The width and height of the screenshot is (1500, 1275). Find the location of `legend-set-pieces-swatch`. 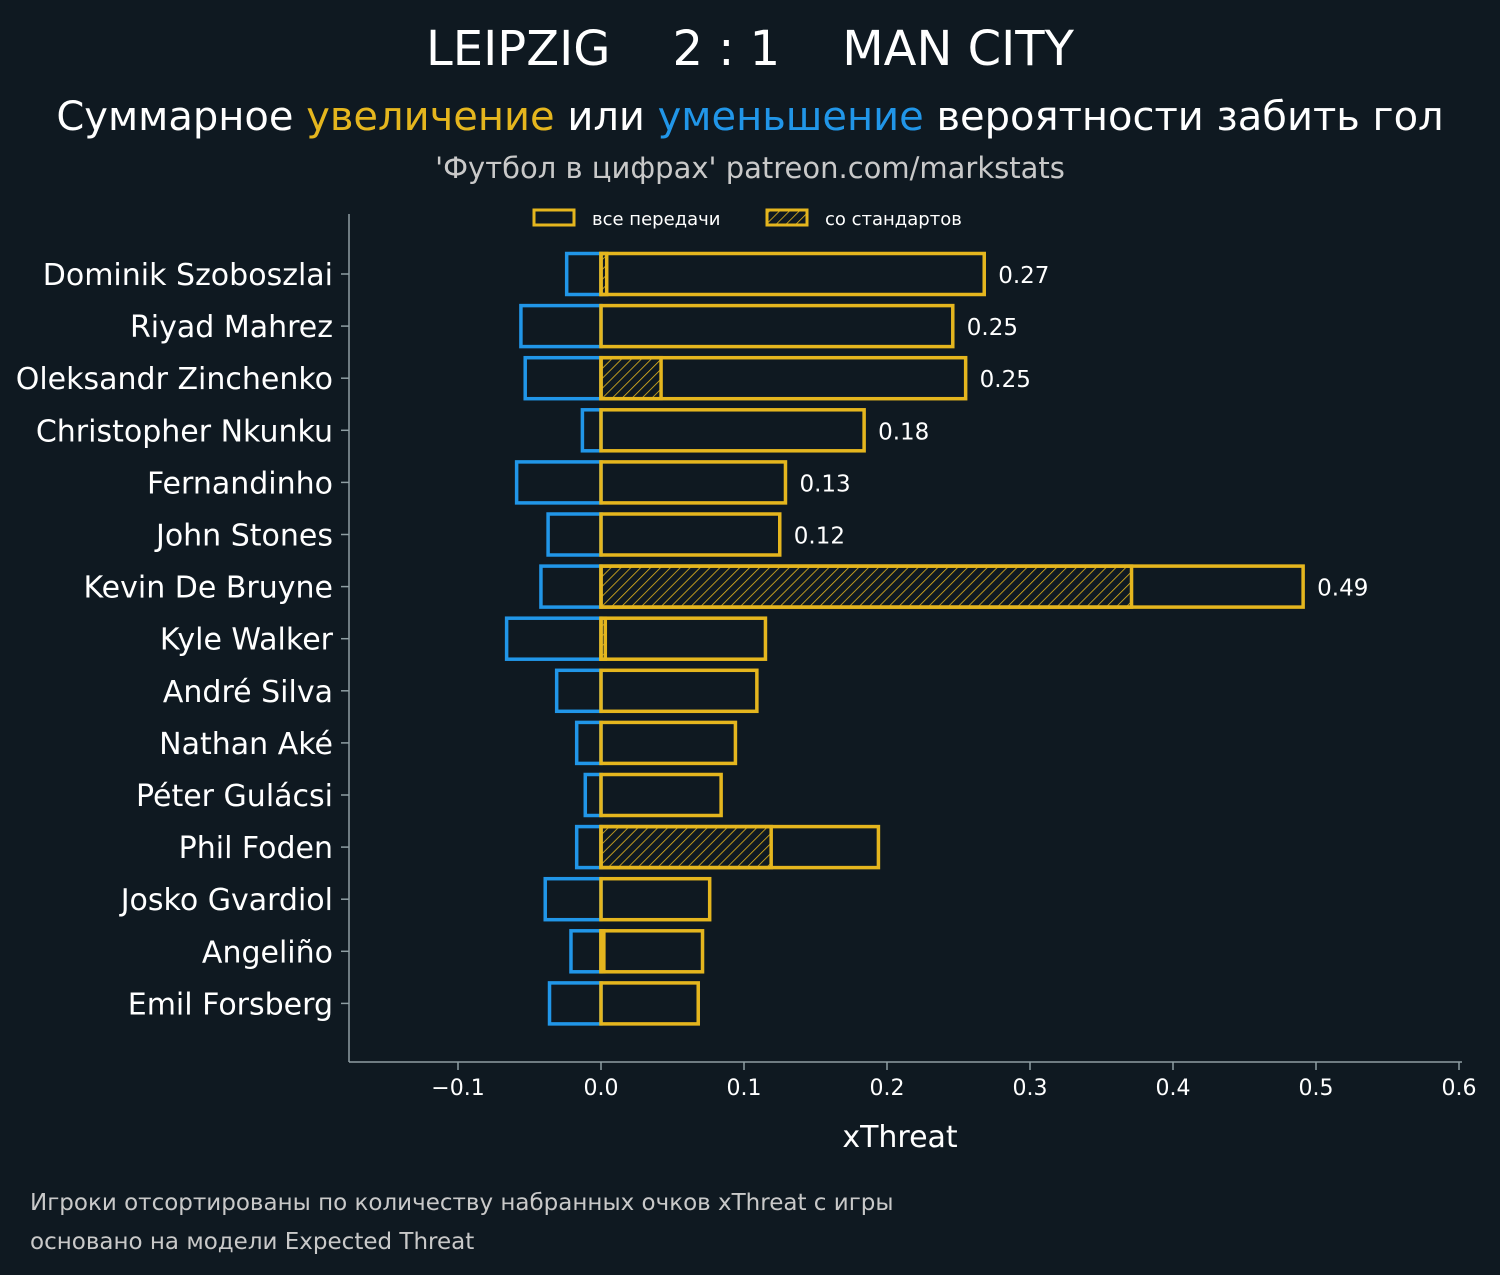

legend-set-pieces-swatch is located at coordinates (787, 217).